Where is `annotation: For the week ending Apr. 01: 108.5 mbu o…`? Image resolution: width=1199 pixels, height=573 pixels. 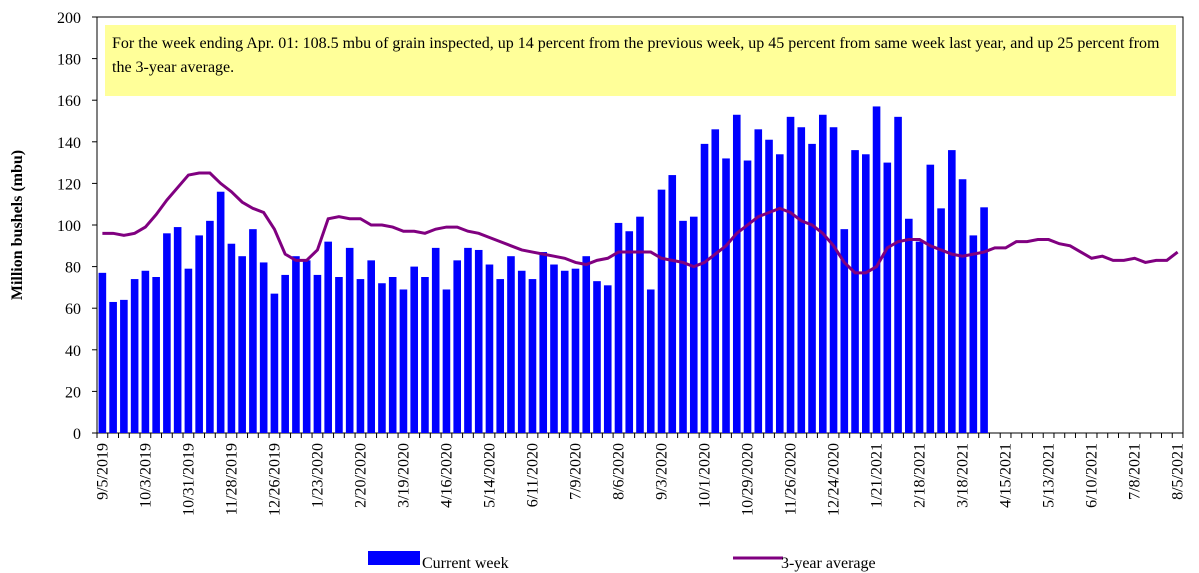 annotation: For the week ending Apr. 01: 108.5 mbu o… is located at coordinates (640, 60).